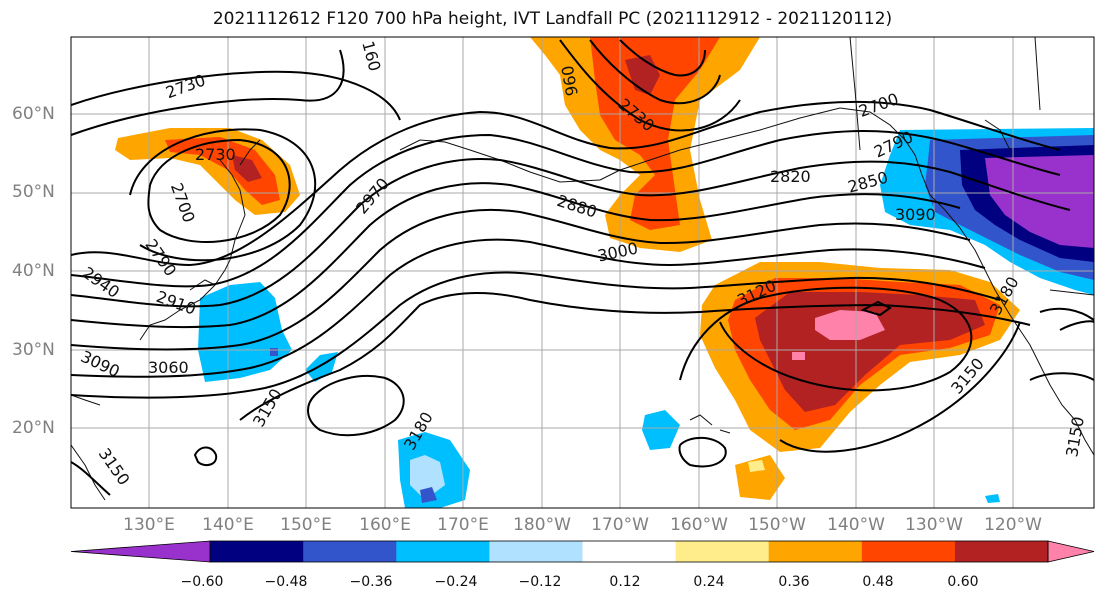  Describe the element at coordinates (33, 271) in the screenshot. I see `lat-label: 40°N` at that location.